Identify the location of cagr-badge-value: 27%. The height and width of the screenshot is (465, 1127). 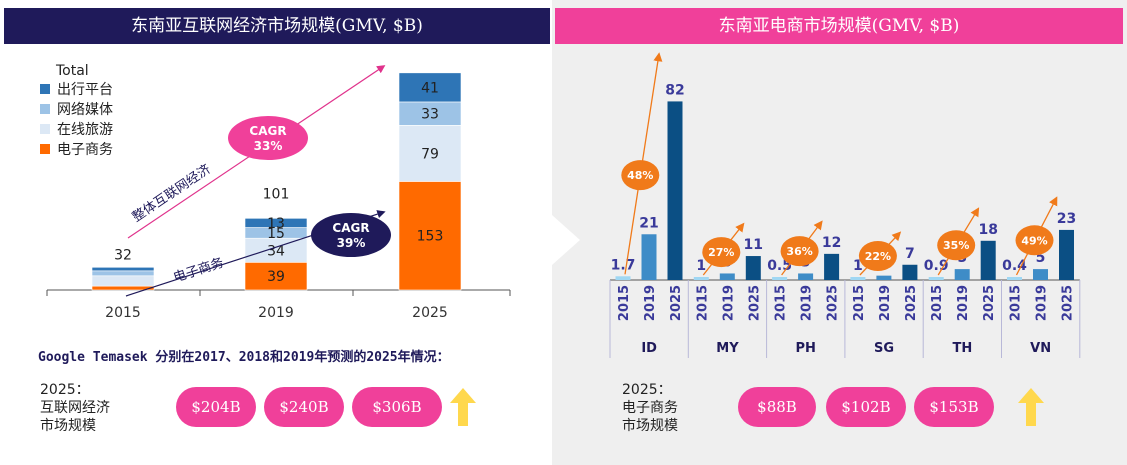
(721, 252).